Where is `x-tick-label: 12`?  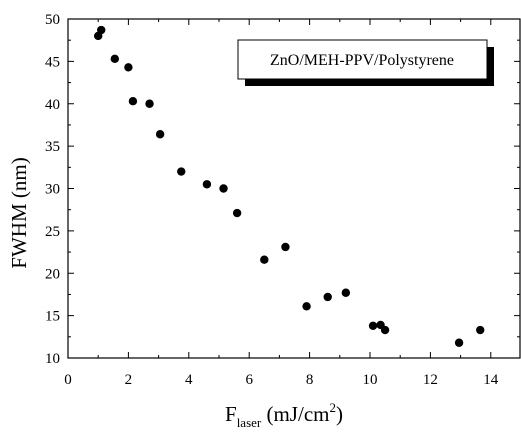 x-tick-label: 12 is located at coordinates (430, 380).